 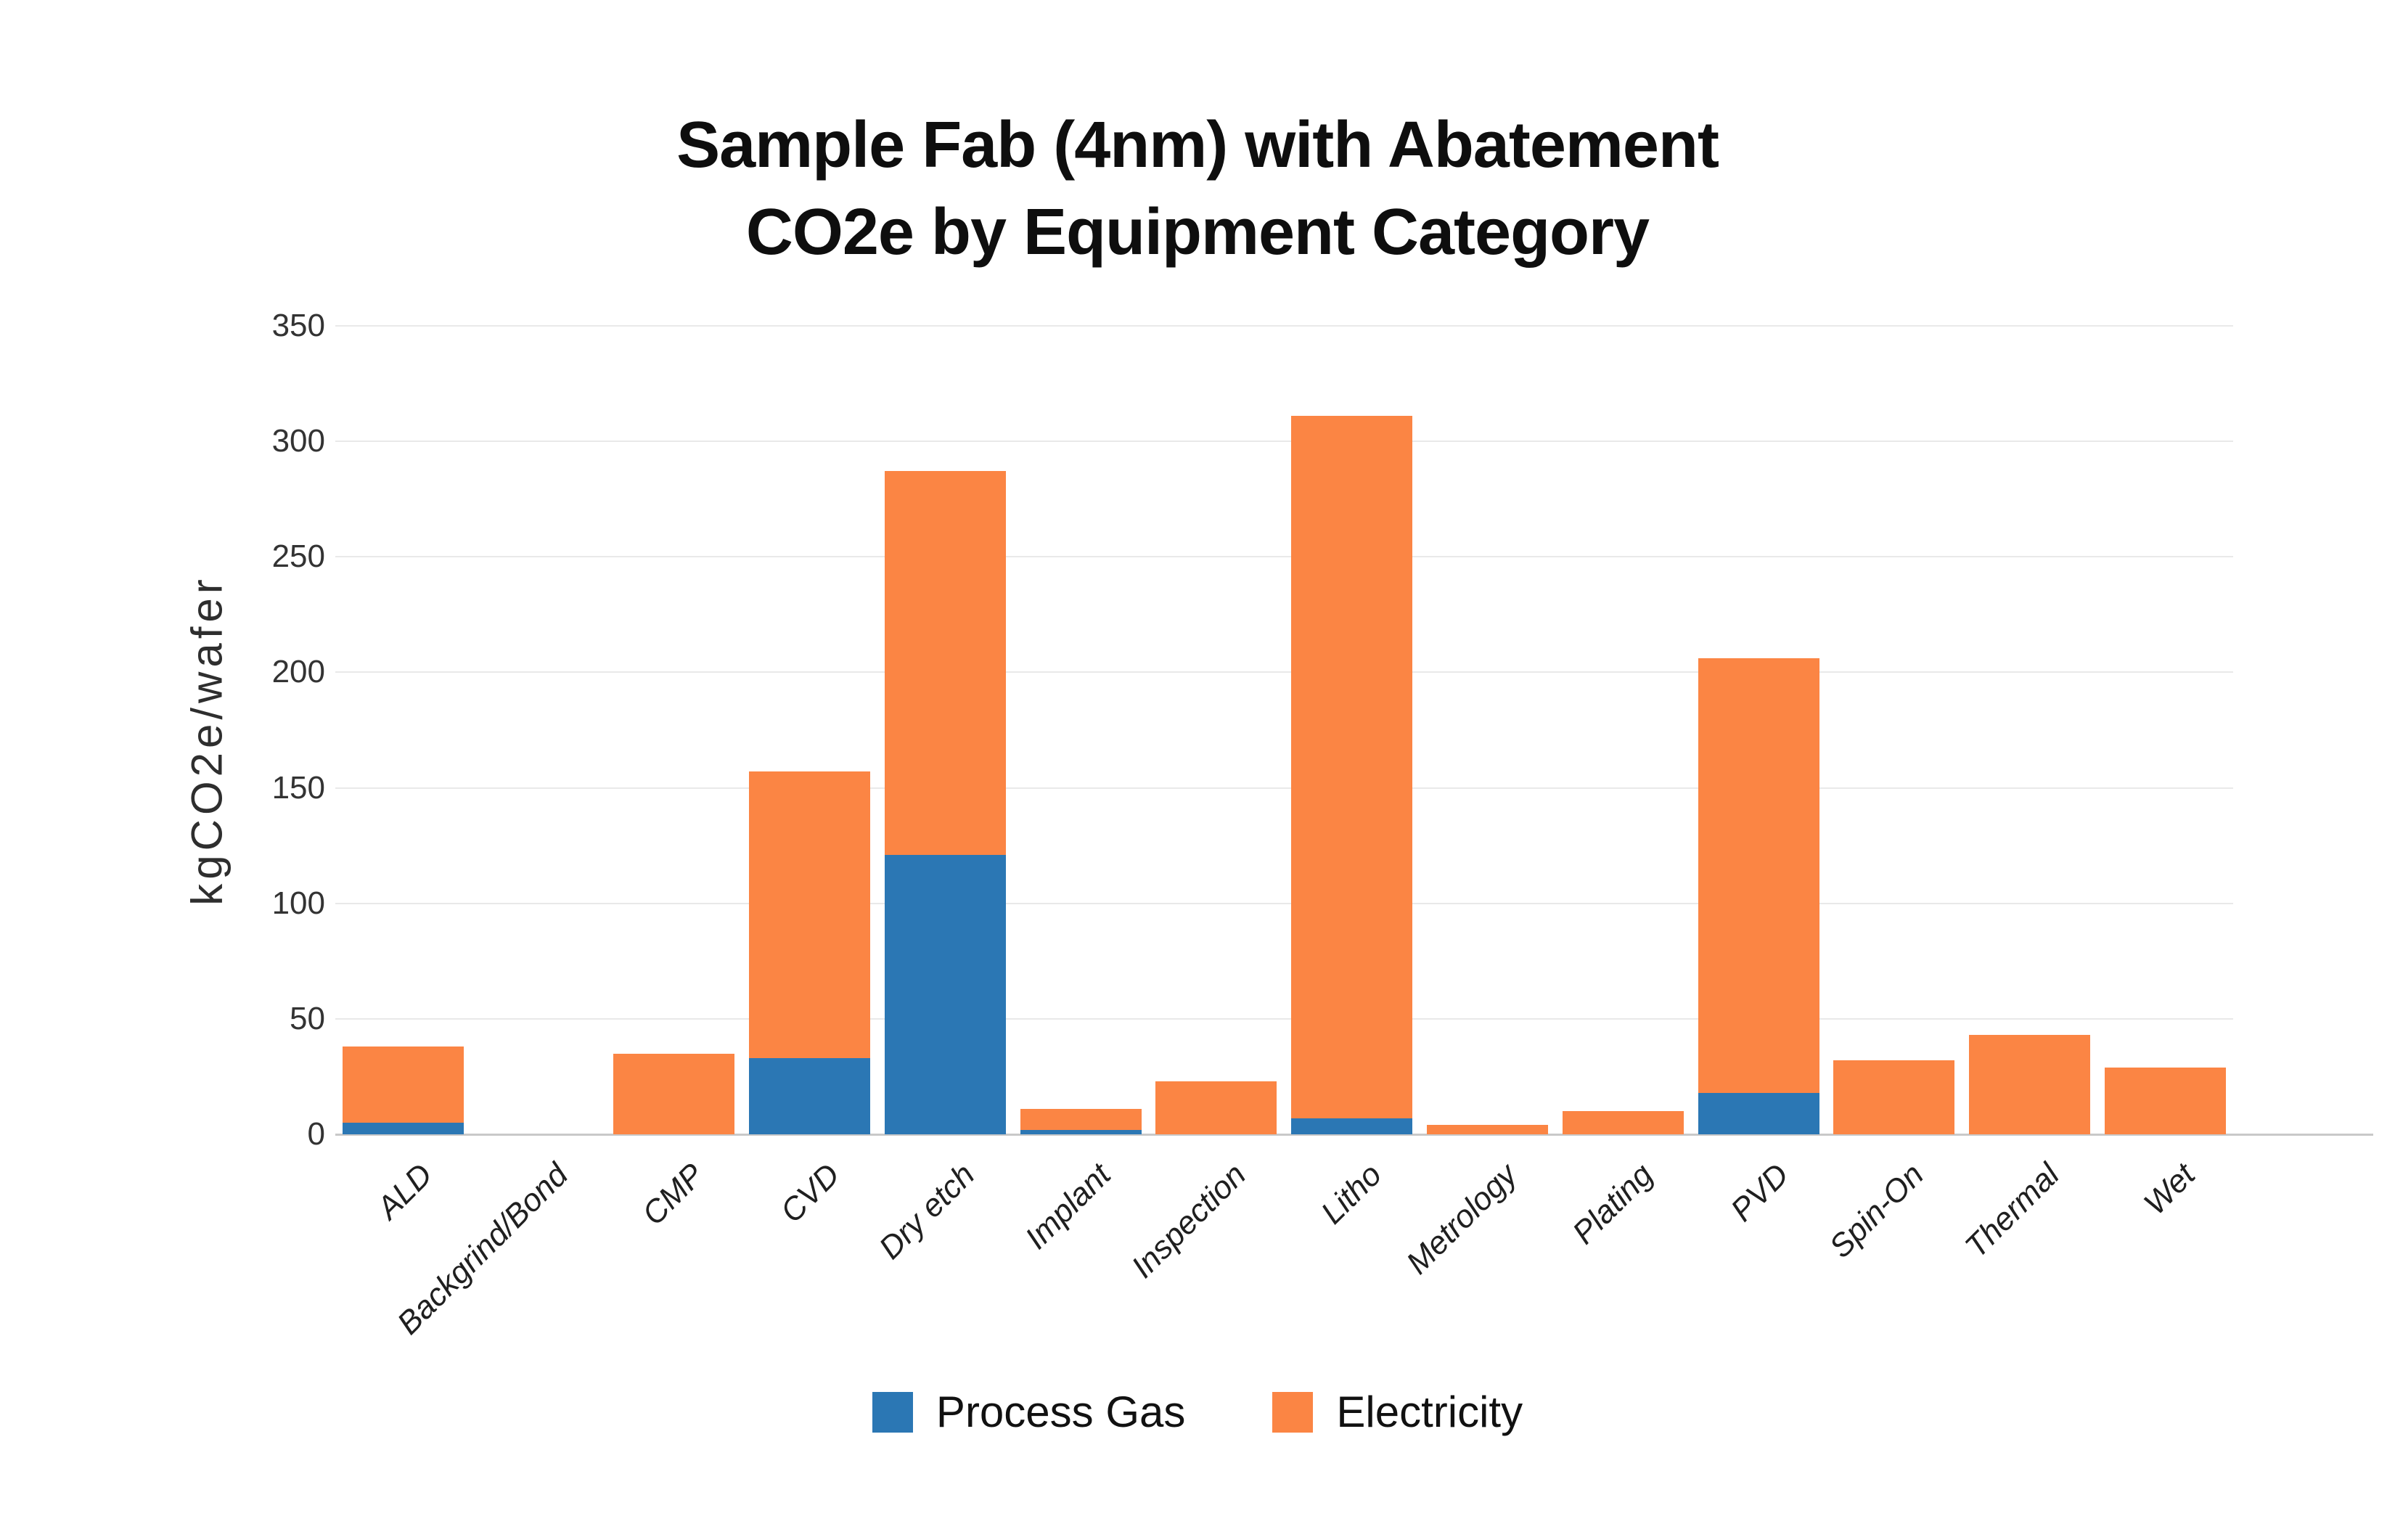 What do you see at coordinates (1758, 1113) in the screenshot?
I see `bar-segment-process-gas-pvd` at bounding box center [1758, 1113].